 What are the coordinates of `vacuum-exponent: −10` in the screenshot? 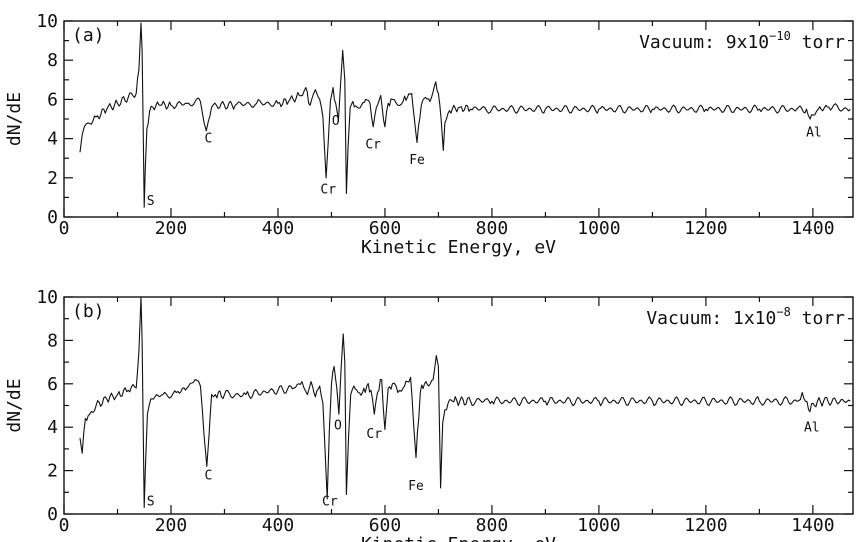 It's located at (780, 36).